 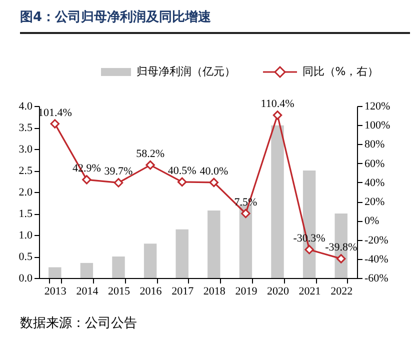 What do you see at coordinates (25, 278) in the screenshot?
I see `y-tick-label: 0.0` at bounding box center [25, 278].